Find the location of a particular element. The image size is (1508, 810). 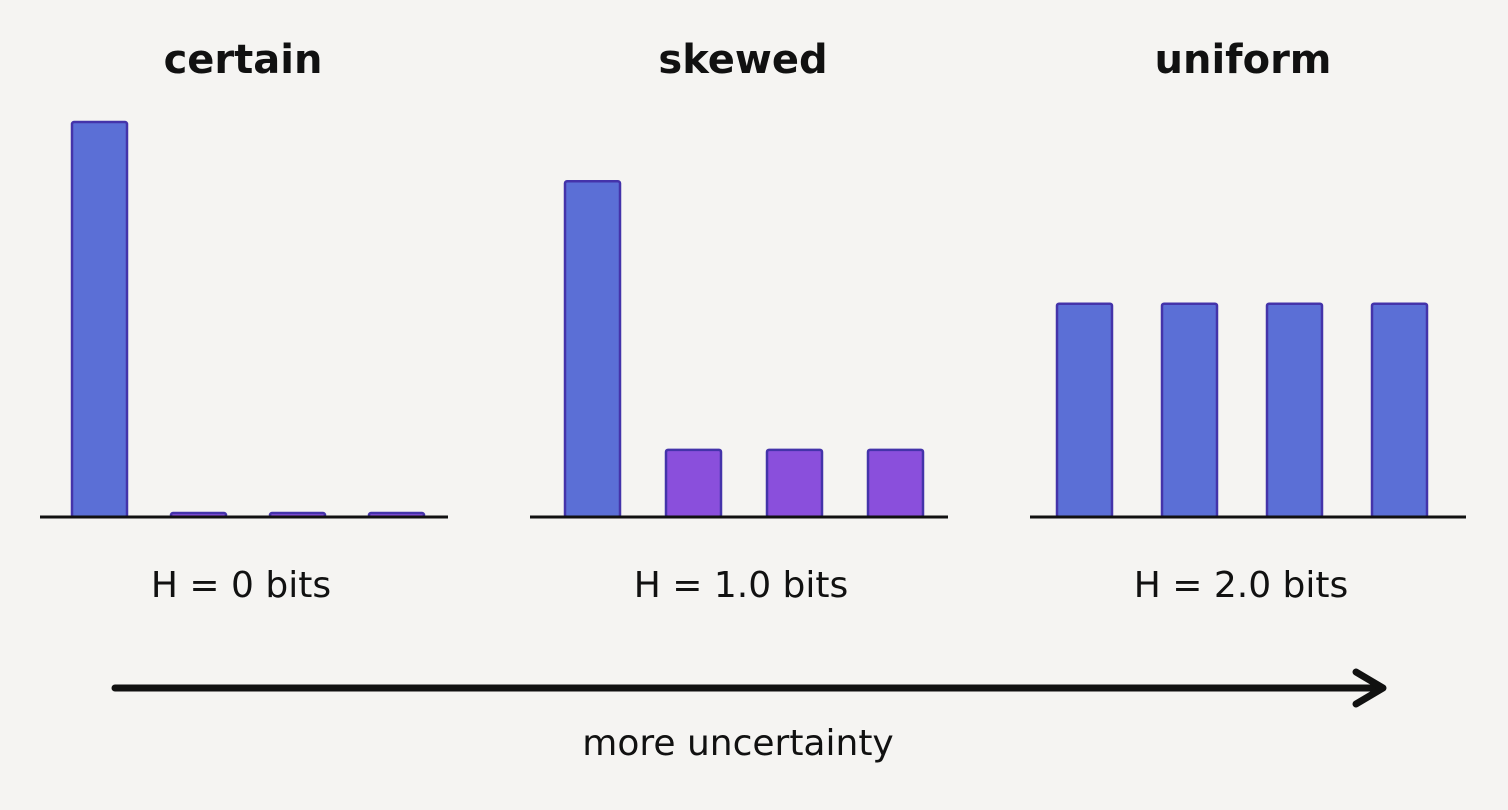

arrow-head is located at coordinates (1369, 688).